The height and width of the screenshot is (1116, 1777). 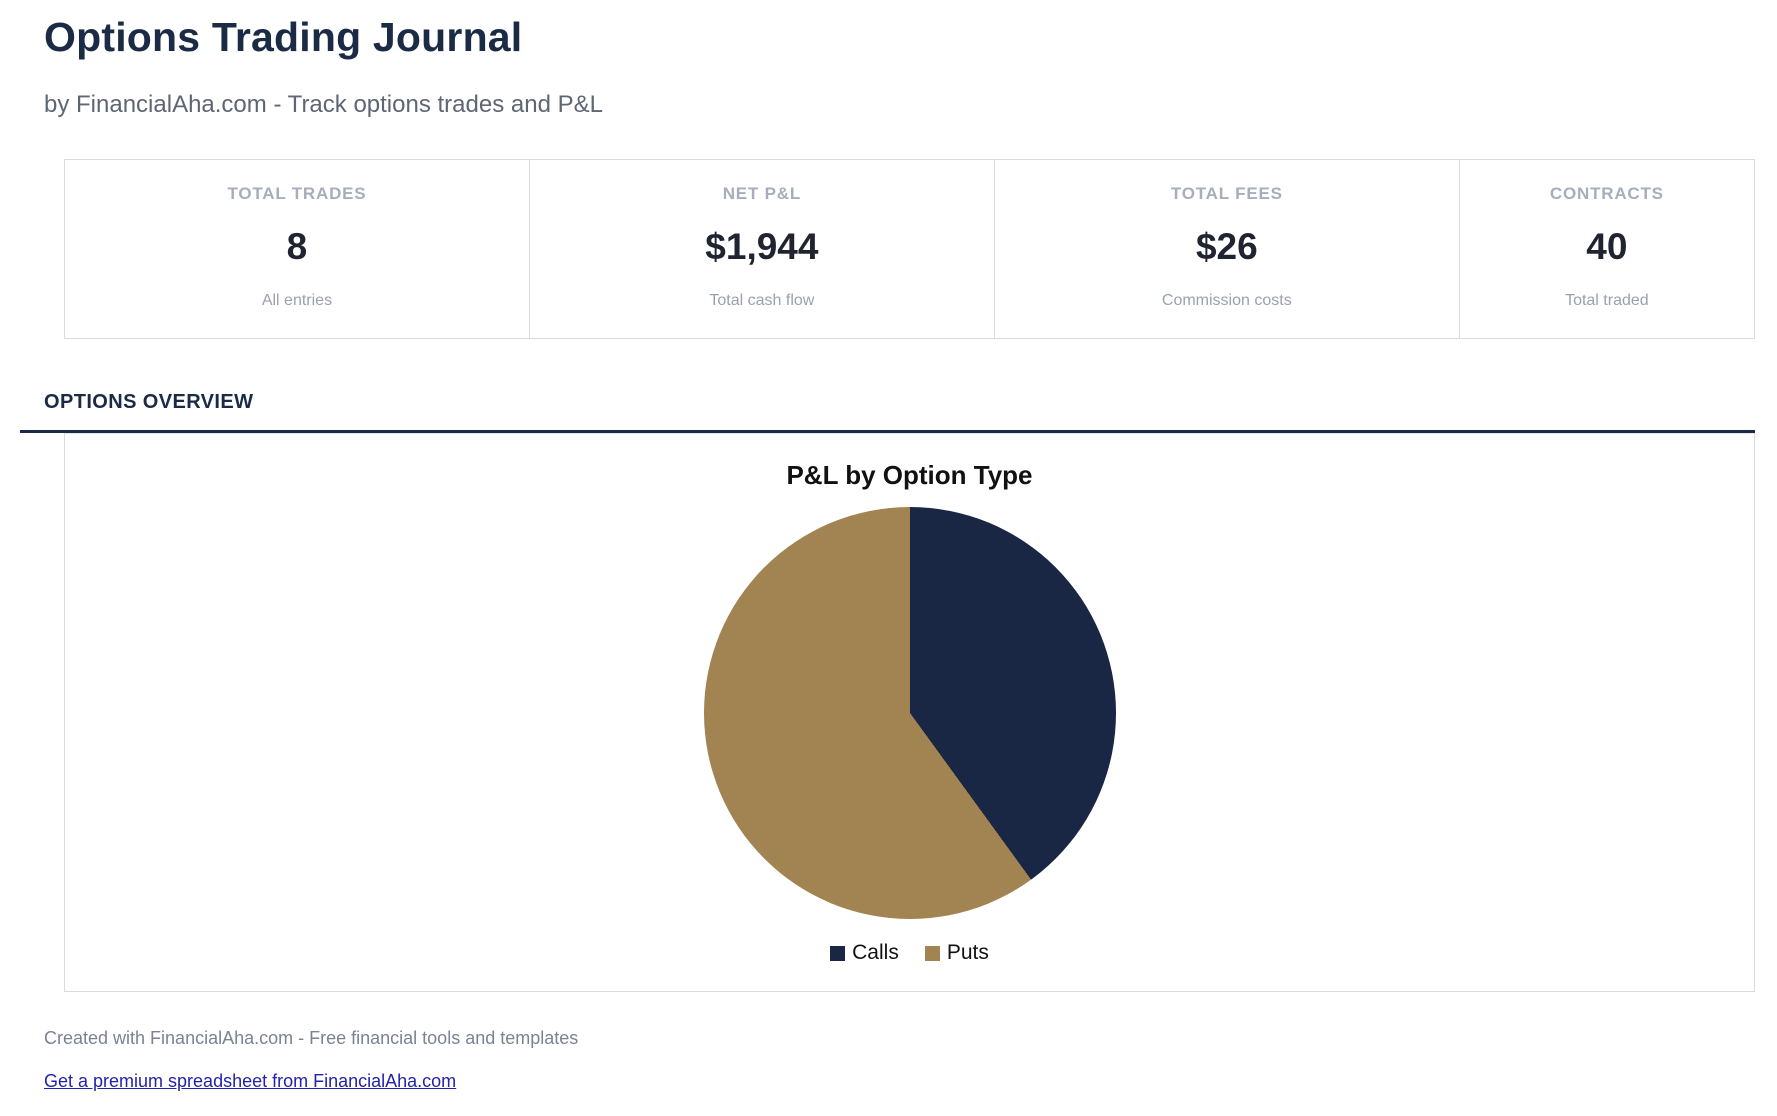 What do you see at coordinates (283, 37) in the screenshot?
I see `page-title: Options Trading Journal` at bounding box center [283, 37].